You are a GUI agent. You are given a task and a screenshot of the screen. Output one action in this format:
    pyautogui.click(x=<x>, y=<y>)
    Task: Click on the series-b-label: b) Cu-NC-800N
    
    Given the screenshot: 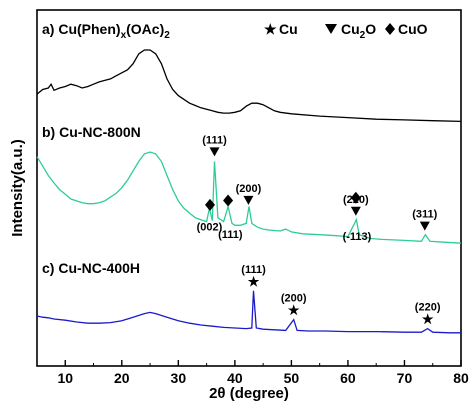 What is the action you would take?
    pyautogui.click(x=91, y=132)
    